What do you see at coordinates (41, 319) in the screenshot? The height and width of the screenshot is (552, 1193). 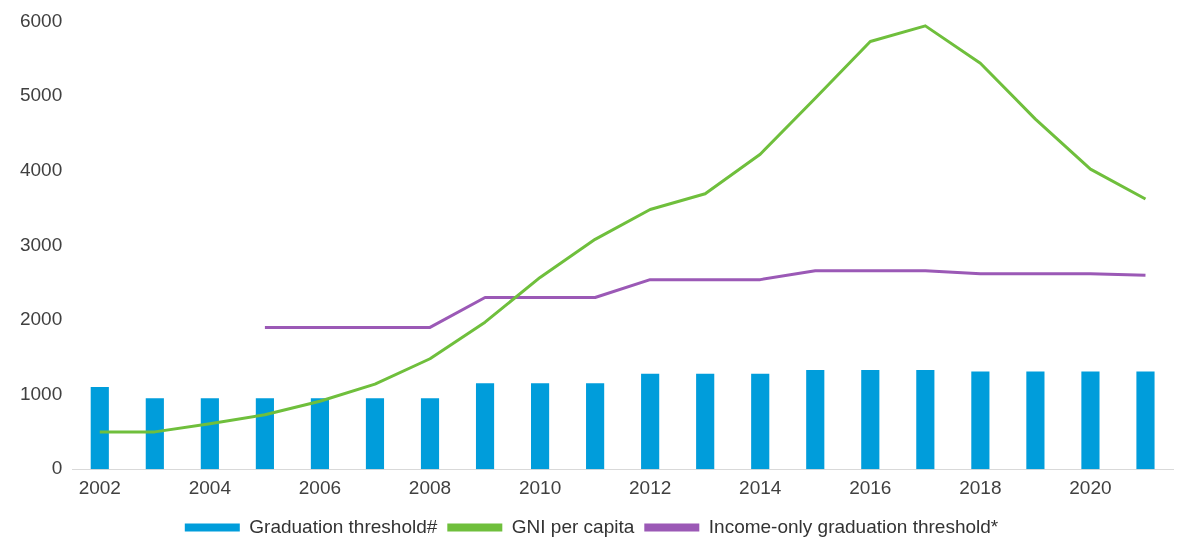 I see `y-tick-label: 2000` at bounding box center [41, 319].